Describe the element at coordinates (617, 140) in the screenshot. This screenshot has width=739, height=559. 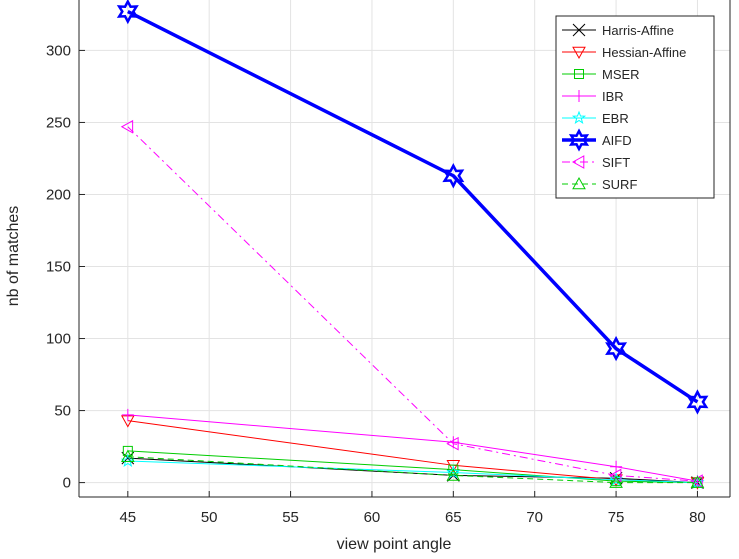
I see `legend-label: AIFD` at that location.